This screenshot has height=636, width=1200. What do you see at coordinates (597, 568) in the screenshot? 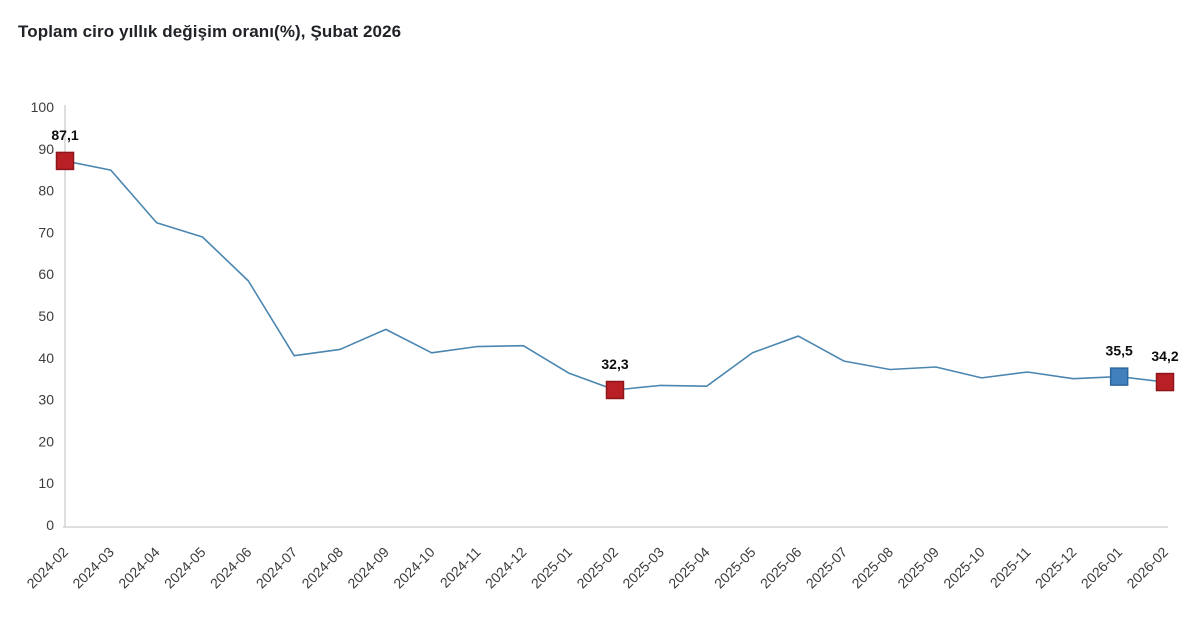
I see `x-tick-label: 2025-02` at bounding box center [597, 568].